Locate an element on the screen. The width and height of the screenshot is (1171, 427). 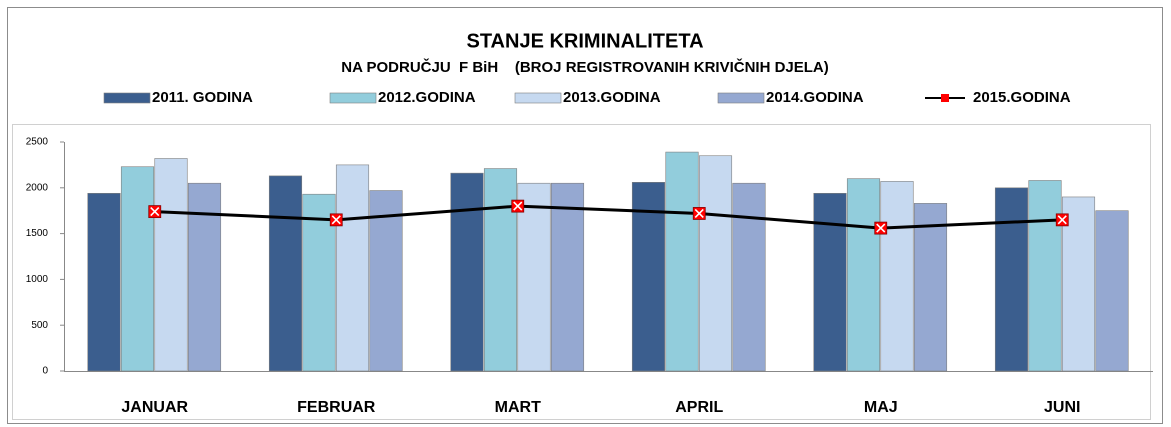
x-tick-label: APRIL is located at coordinates (699, 407).